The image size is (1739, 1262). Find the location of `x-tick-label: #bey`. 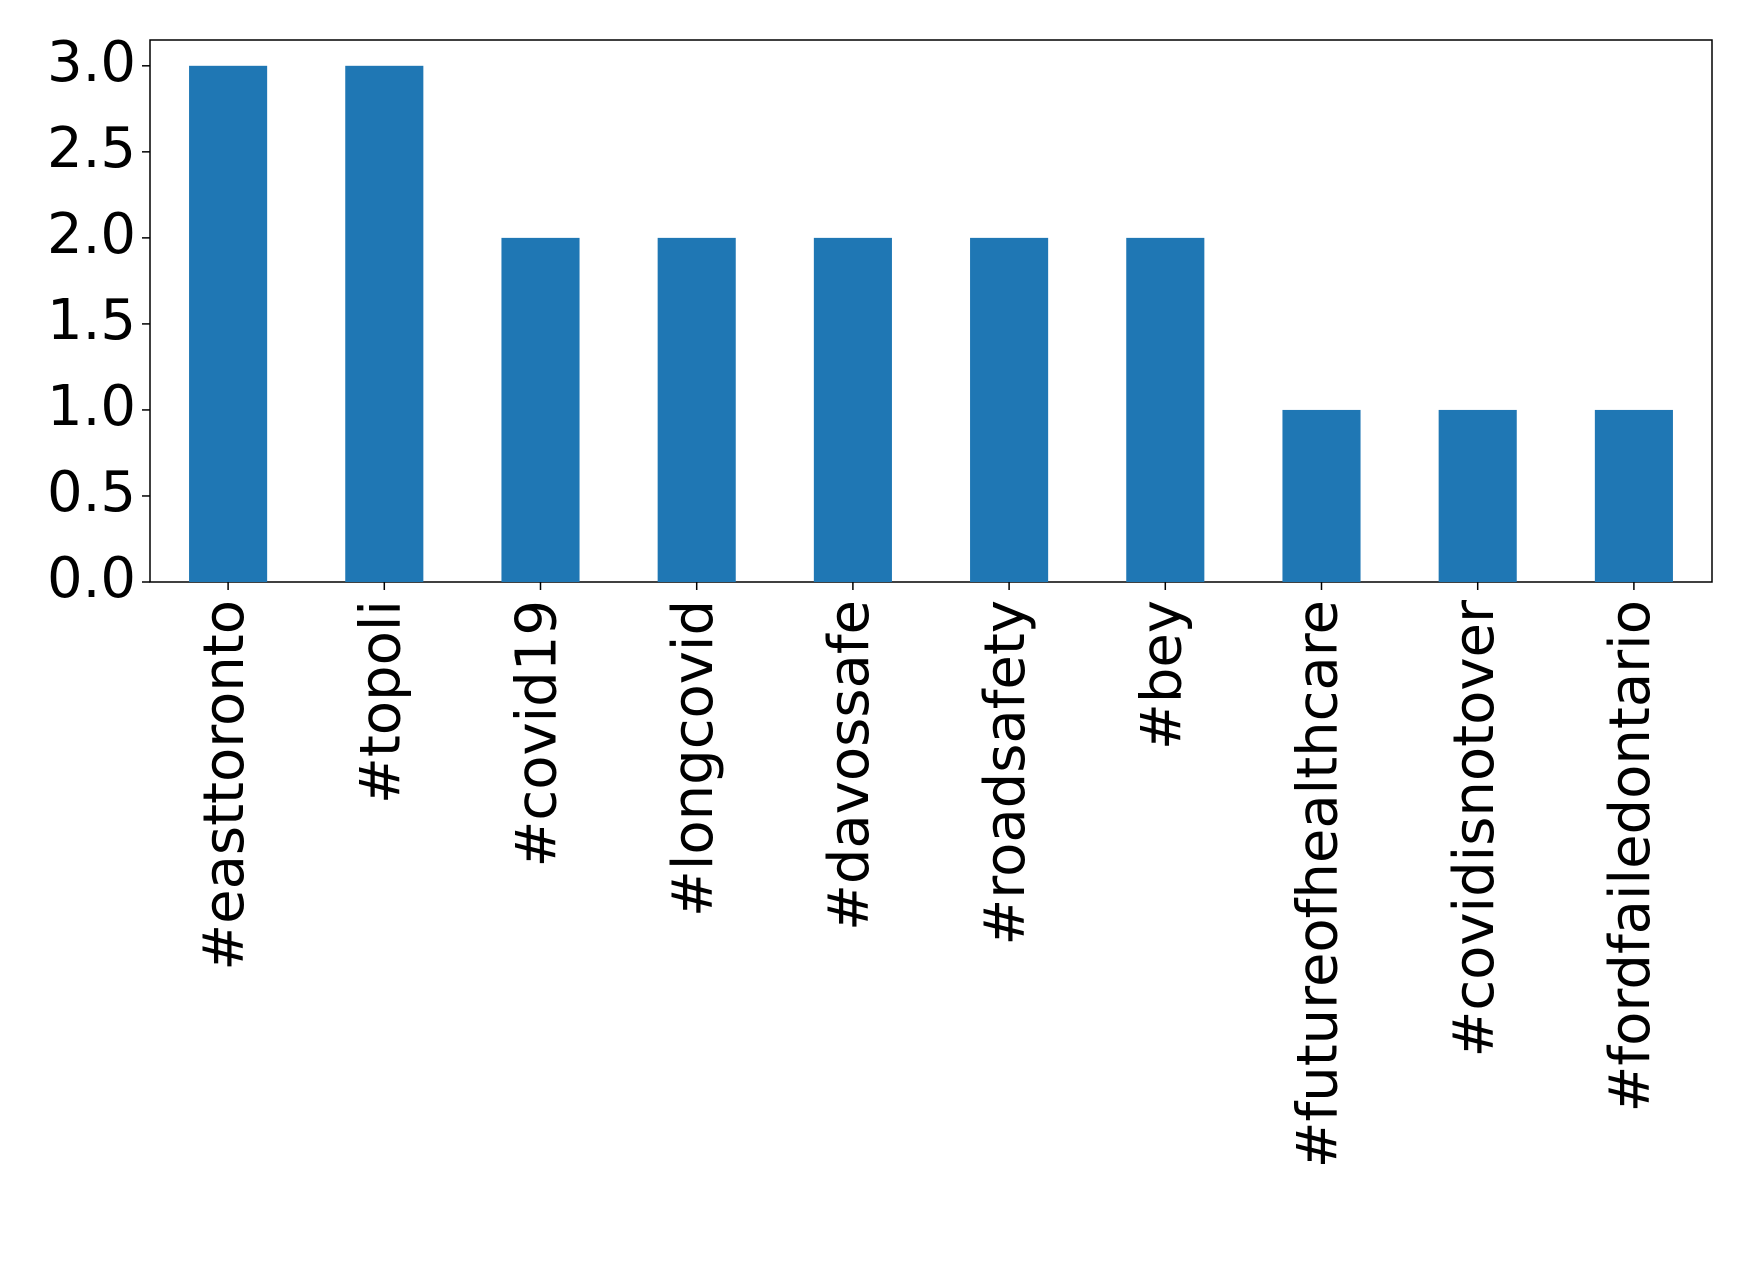

x-tick-label: #bey is located at coordinates (1161, 675).